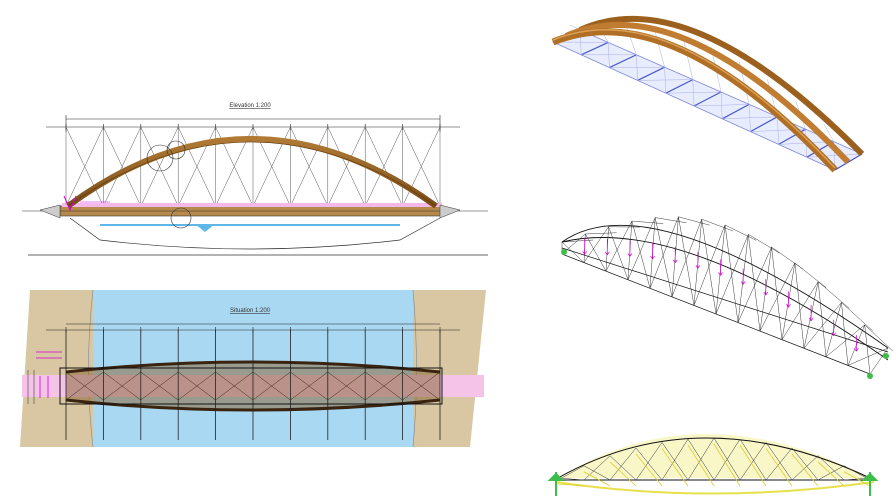 Image resolution: width=893 pixels, height=501 pixels. I want to click on load-model-underside, so click(715, 488).